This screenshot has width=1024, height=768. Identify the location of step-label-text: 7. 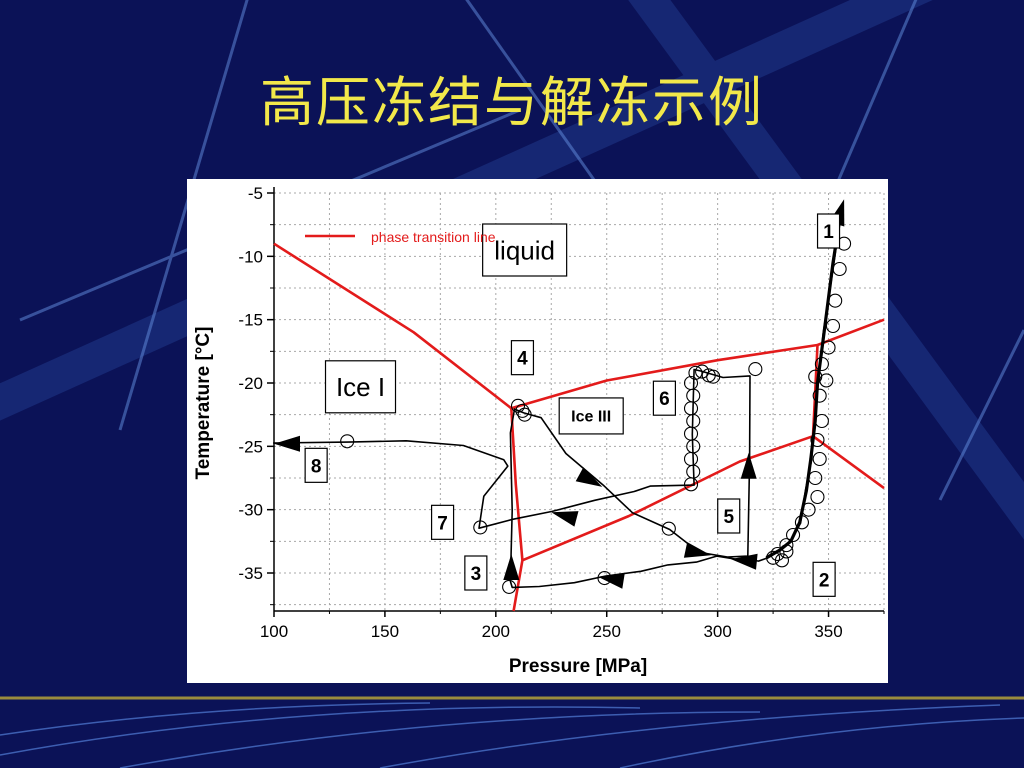
(442, 523).